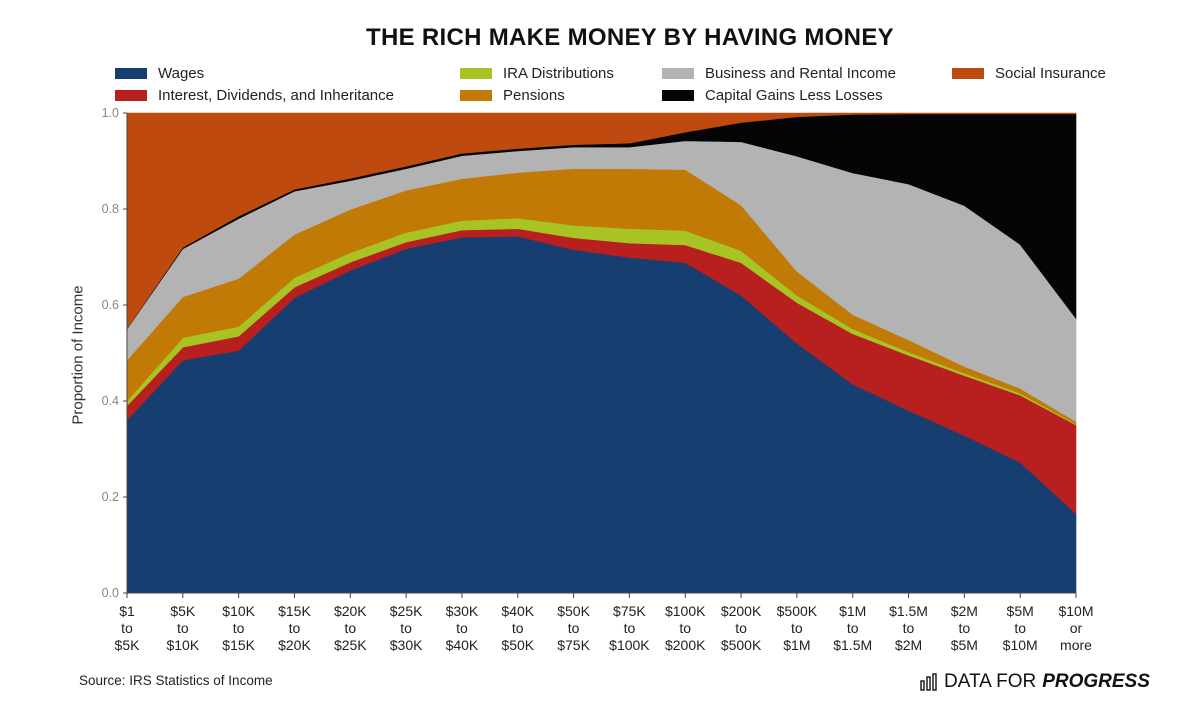 The image size is (1200, 726). Describe the element at coordinates (476, 95) in the screenshot. I see `legend-swatch-pensions` at that location.